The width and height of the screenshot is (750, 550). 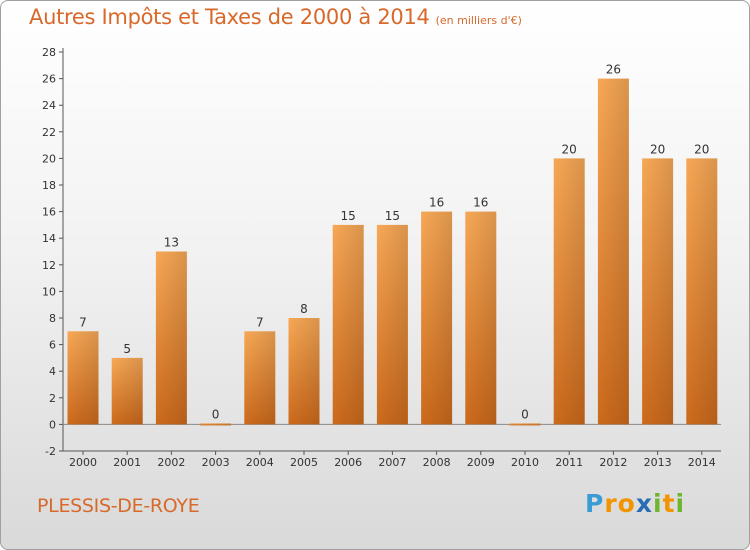 I want to click on x-tick-label: 2008, so click(x=437, y=462).